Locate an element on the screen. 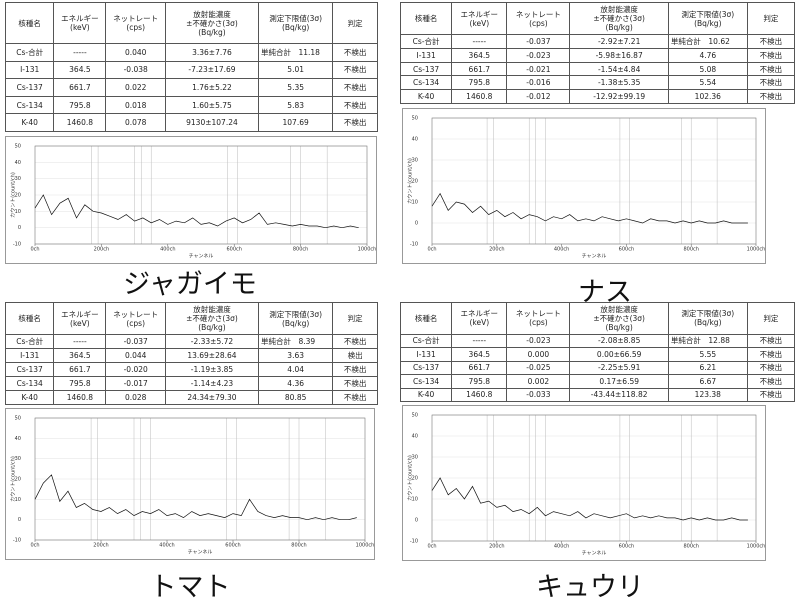 Image resolution: width=800 pixels, height=604 pixels. table-cell: 5.01 is located at coordinates (295, 70).